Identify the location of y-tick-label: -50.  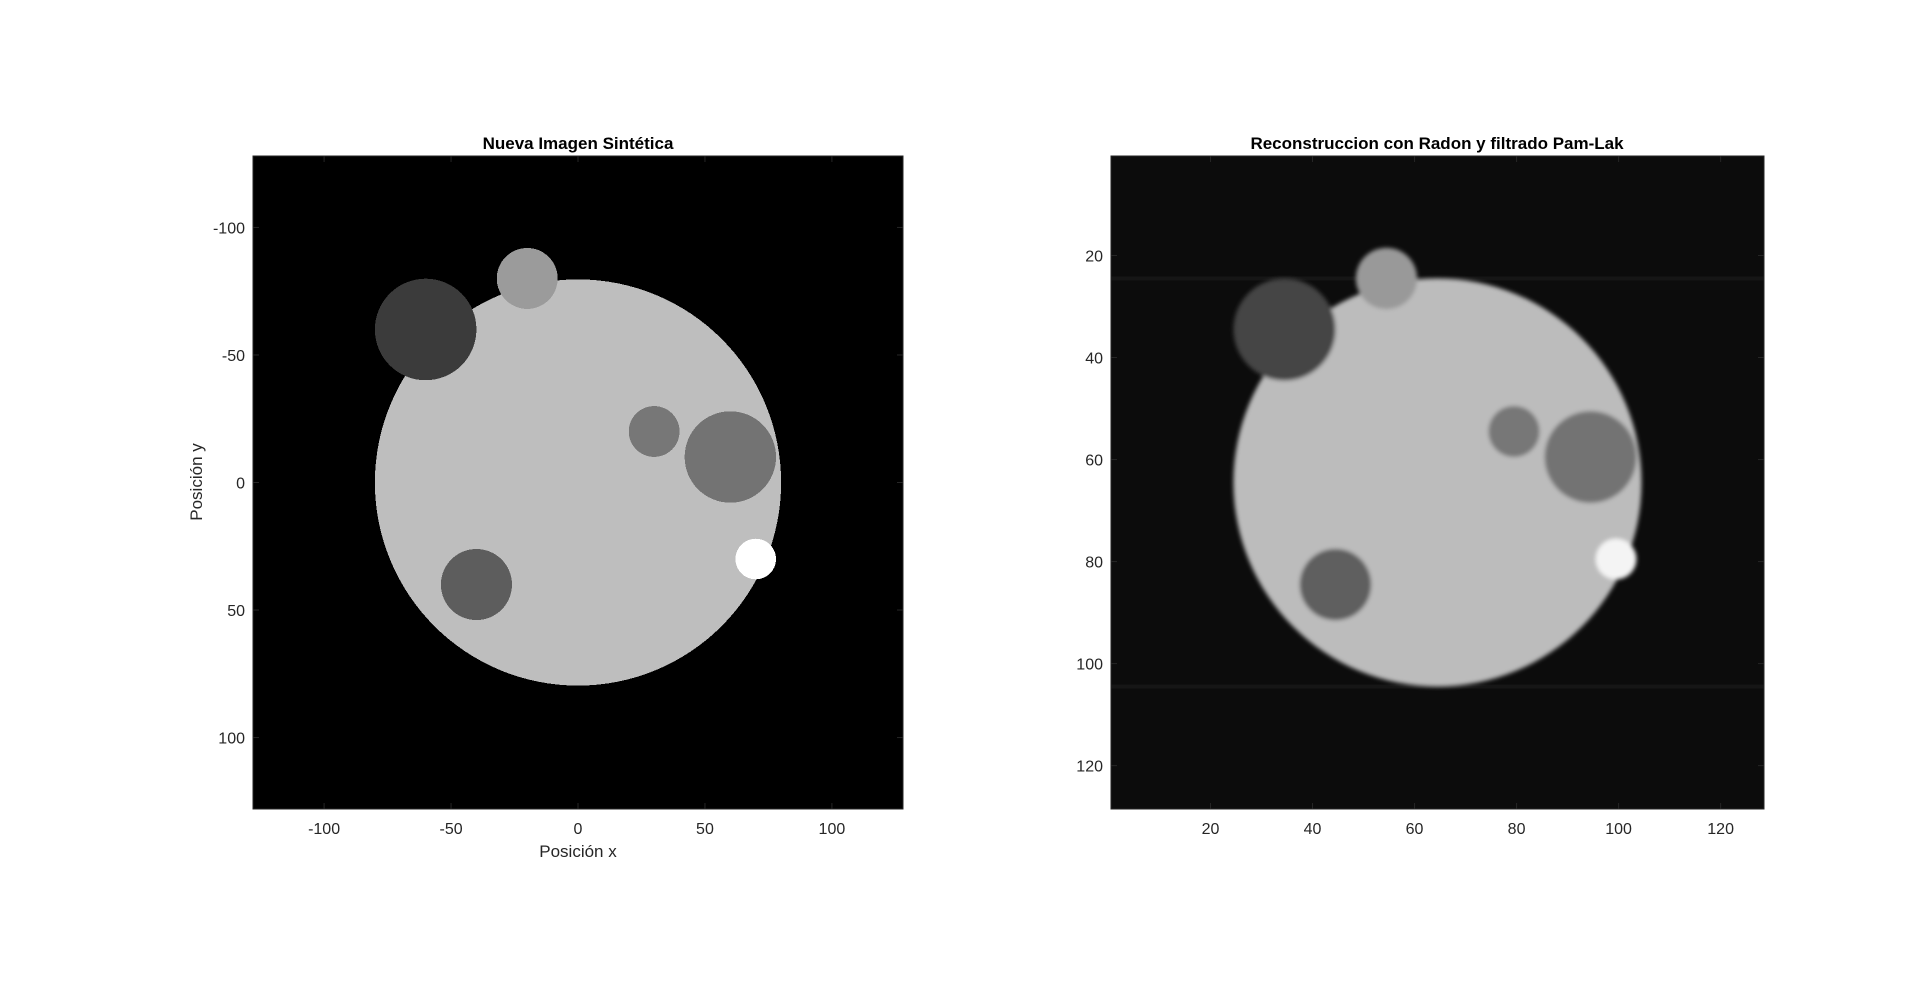
(233, 356).